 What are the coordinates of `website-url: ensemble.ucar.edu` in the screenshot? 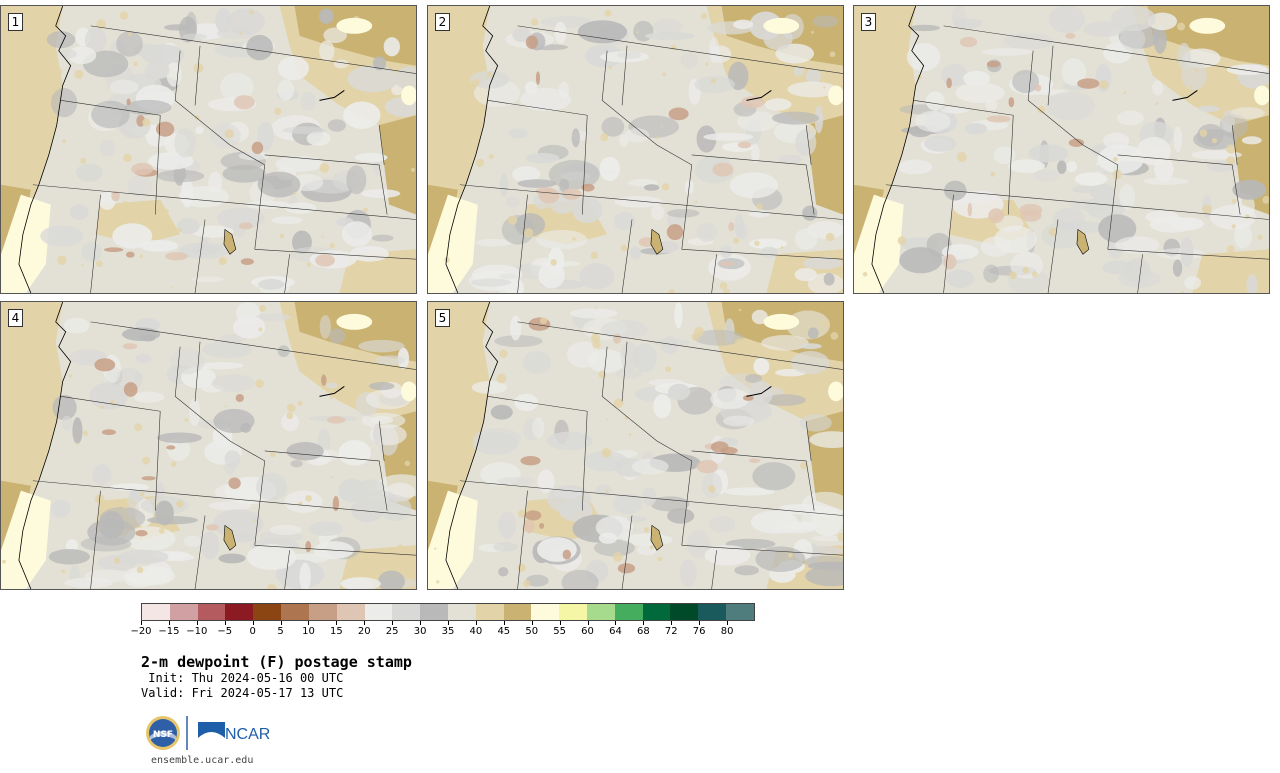 It's located at (202, 760).